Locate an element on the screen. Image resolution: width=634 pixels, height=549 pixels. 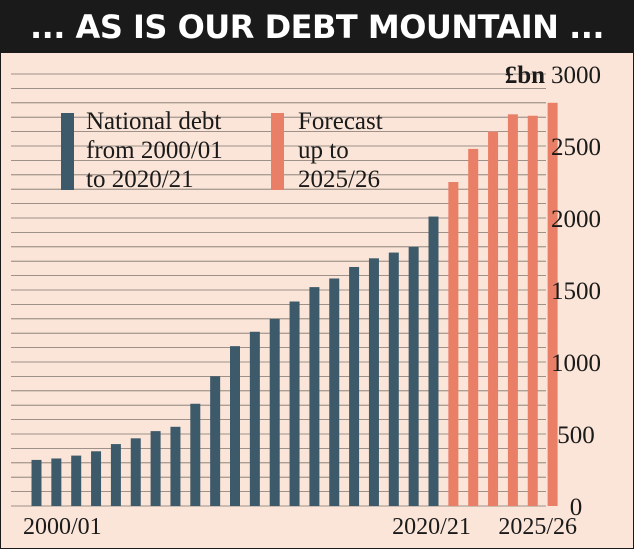
y-tick-label: 0 is located at coordinates (576, 507).